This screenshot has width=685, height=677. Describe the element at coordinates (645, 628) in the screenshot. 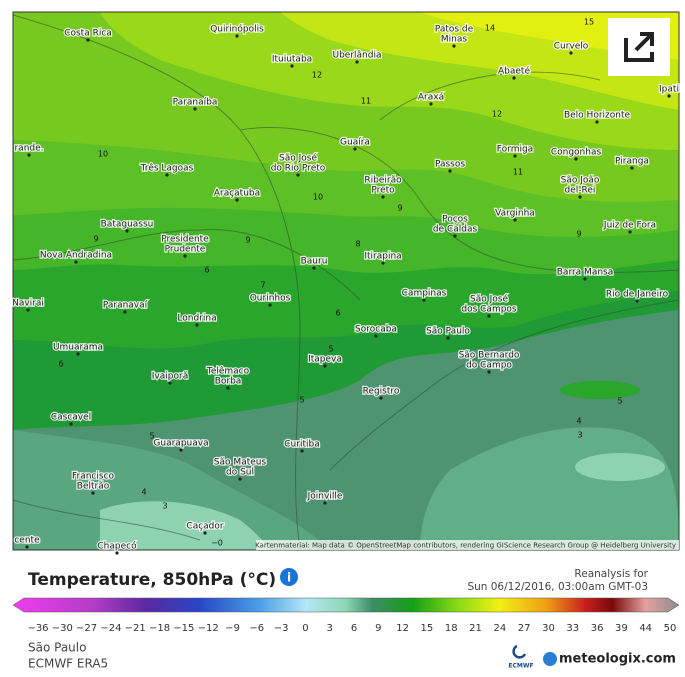

I see `colorbar-tick-label: 44` at that location.